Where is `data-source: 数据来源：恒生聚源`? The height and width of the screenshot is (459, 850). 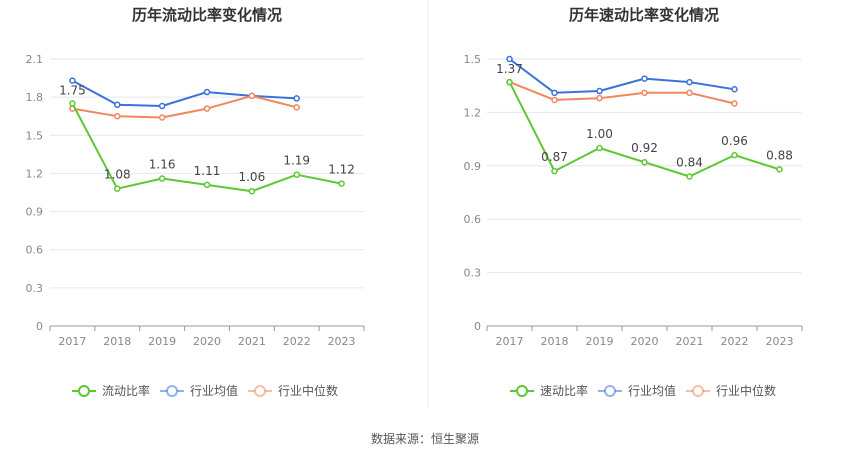
data-source: 数据来源：恒生聚源 is located at coordinates (425, 438).